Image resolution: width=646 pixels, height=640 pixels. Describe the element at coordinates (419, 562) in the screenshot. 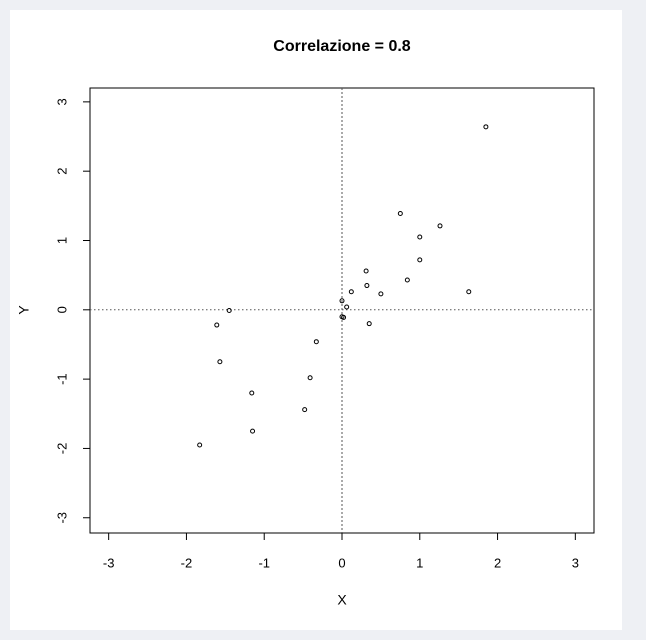

I see `x-tick-label: 1` at that location.